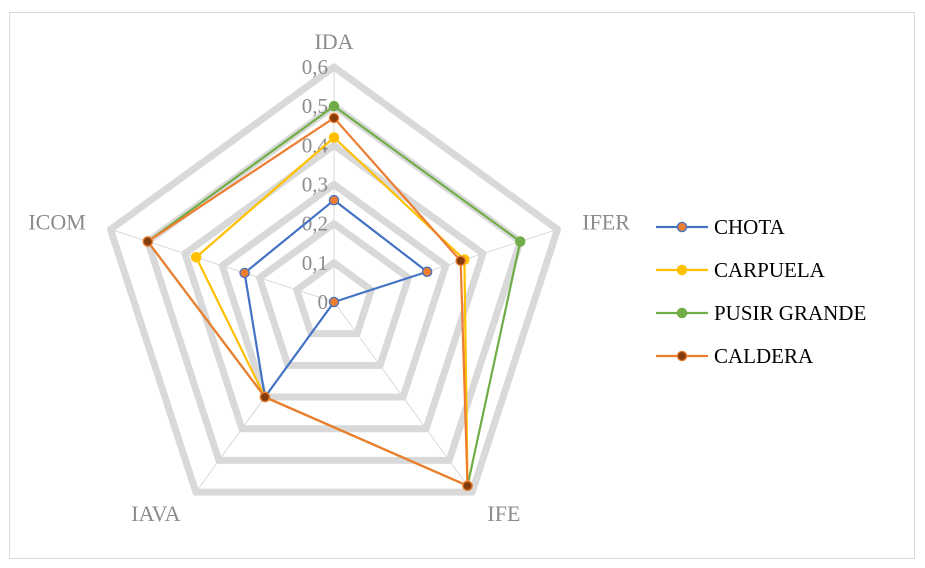  I want to click on axis-label: IDA, so click(333, 41).